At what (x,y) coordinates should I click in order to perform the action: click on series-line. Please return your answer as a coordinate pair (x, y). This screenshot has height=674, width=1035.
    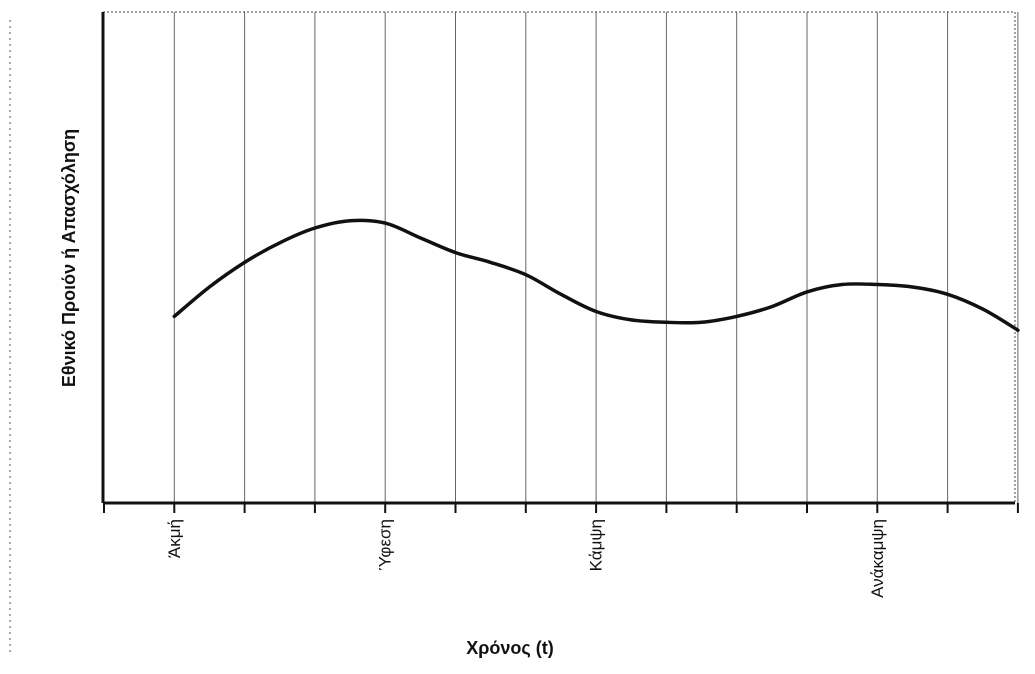
    Looking at the image, I should click on (596, 275).